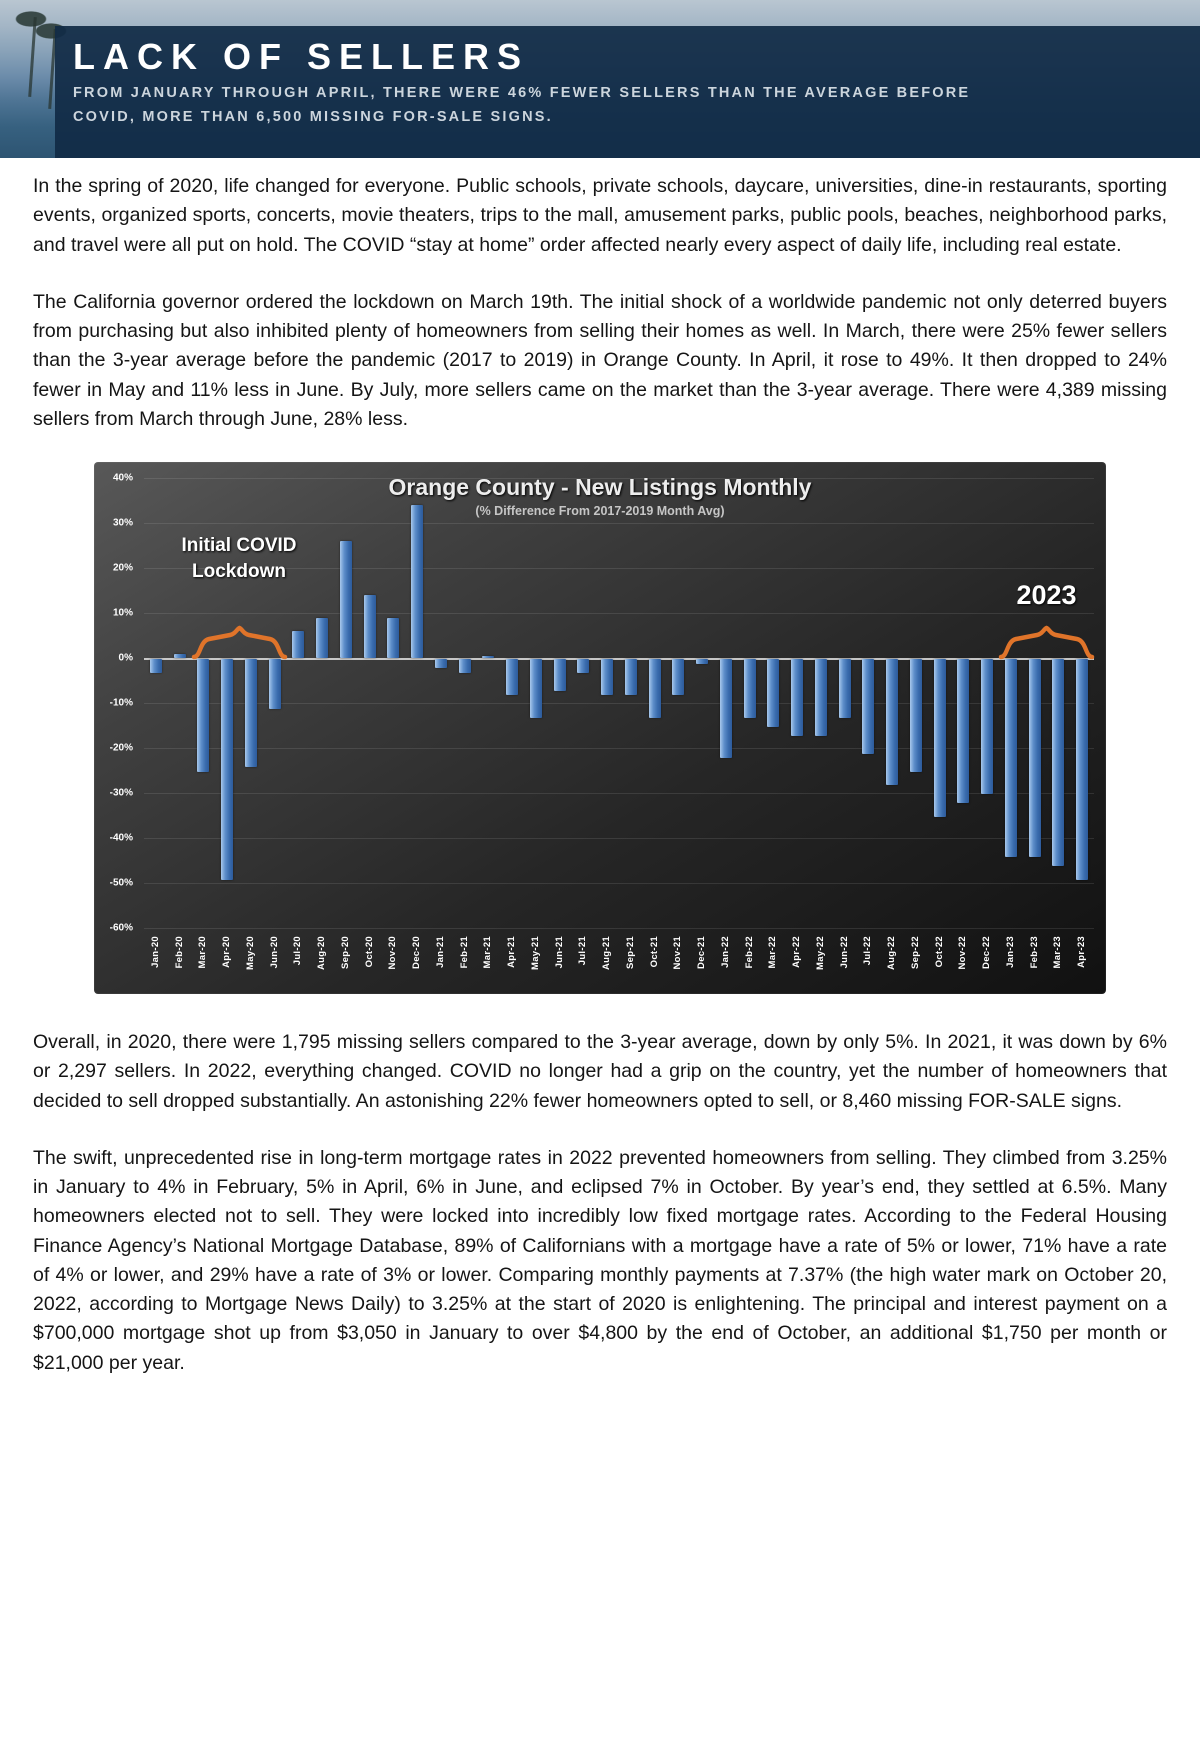 The image size is (1200, 1760). I want to click on y-tick-label: 0%, so click(125, 658).